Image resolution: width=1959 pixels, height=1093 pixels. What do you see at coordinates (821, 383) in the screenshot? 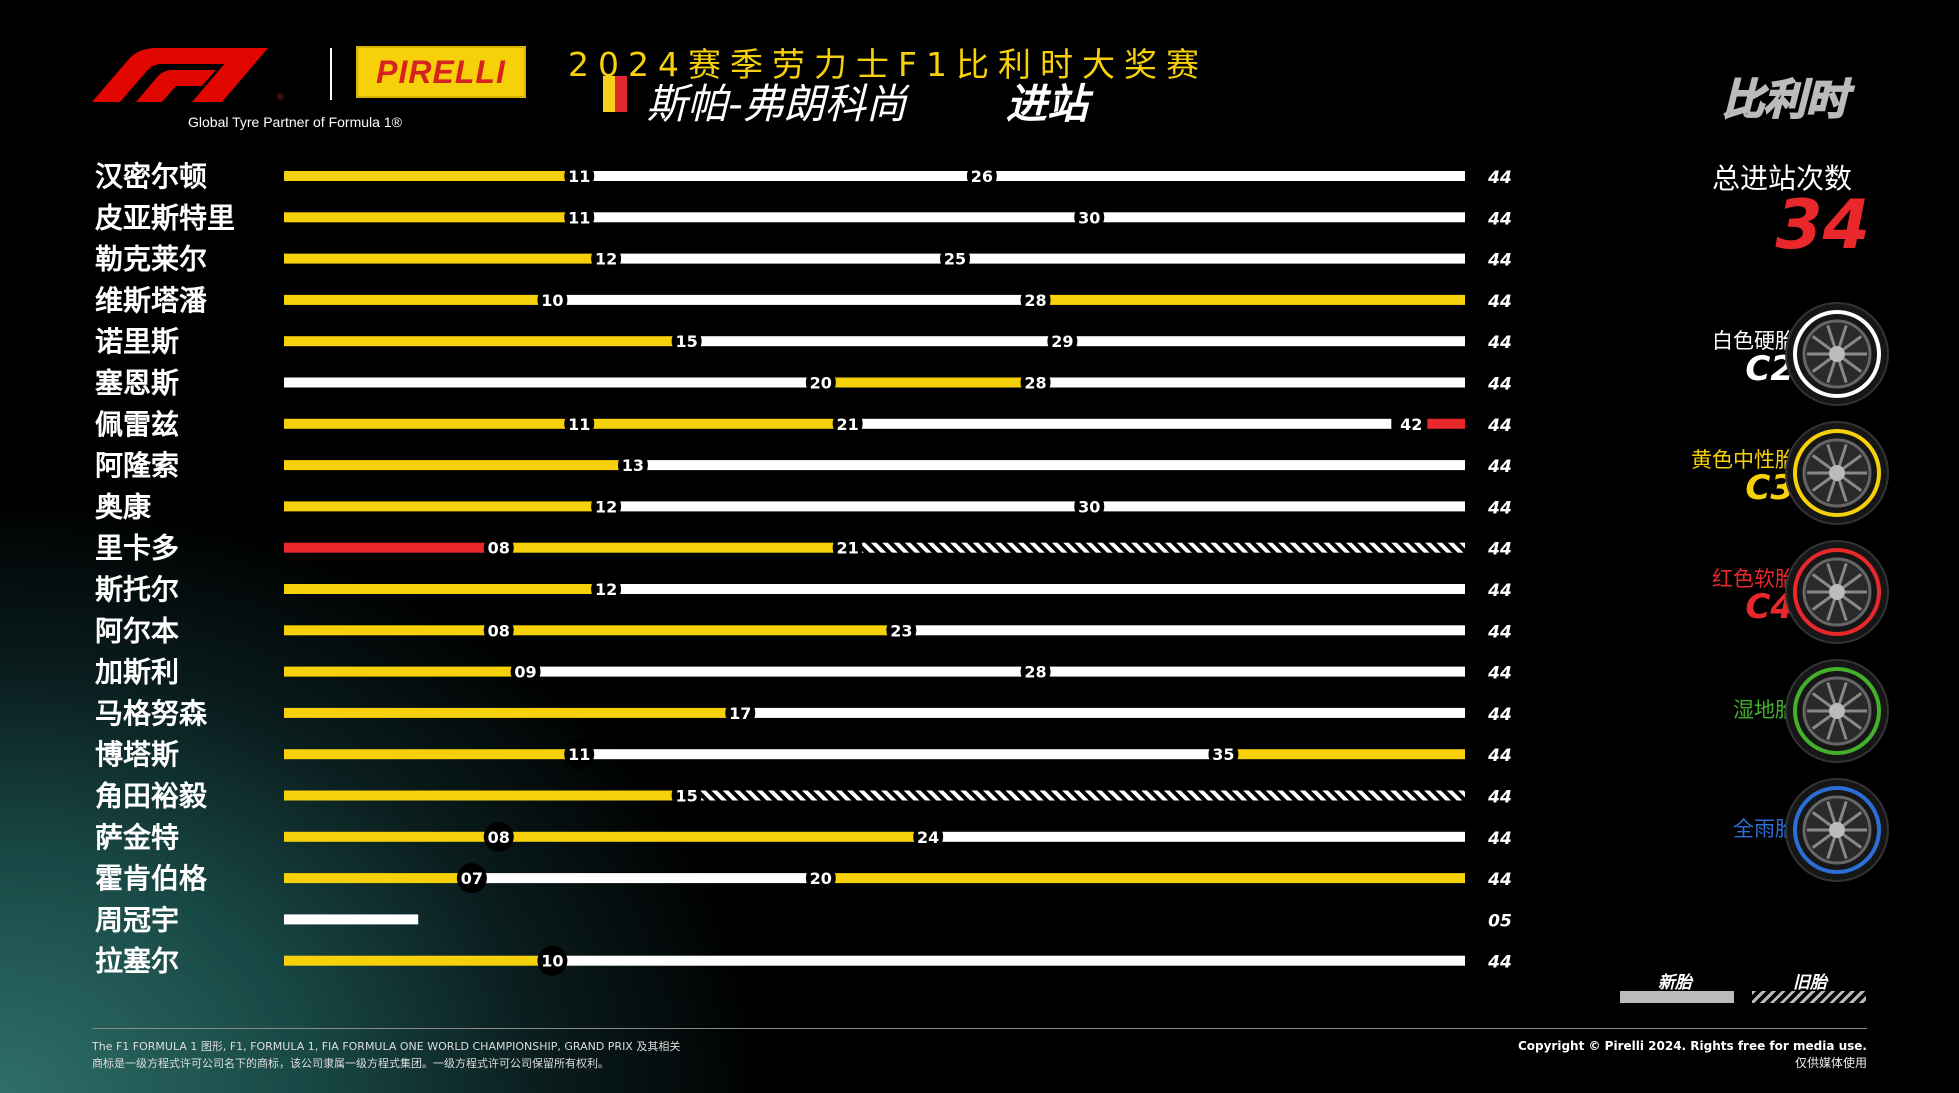
I see `pit-stop-lap: 20` at bounding box center [821, 383].